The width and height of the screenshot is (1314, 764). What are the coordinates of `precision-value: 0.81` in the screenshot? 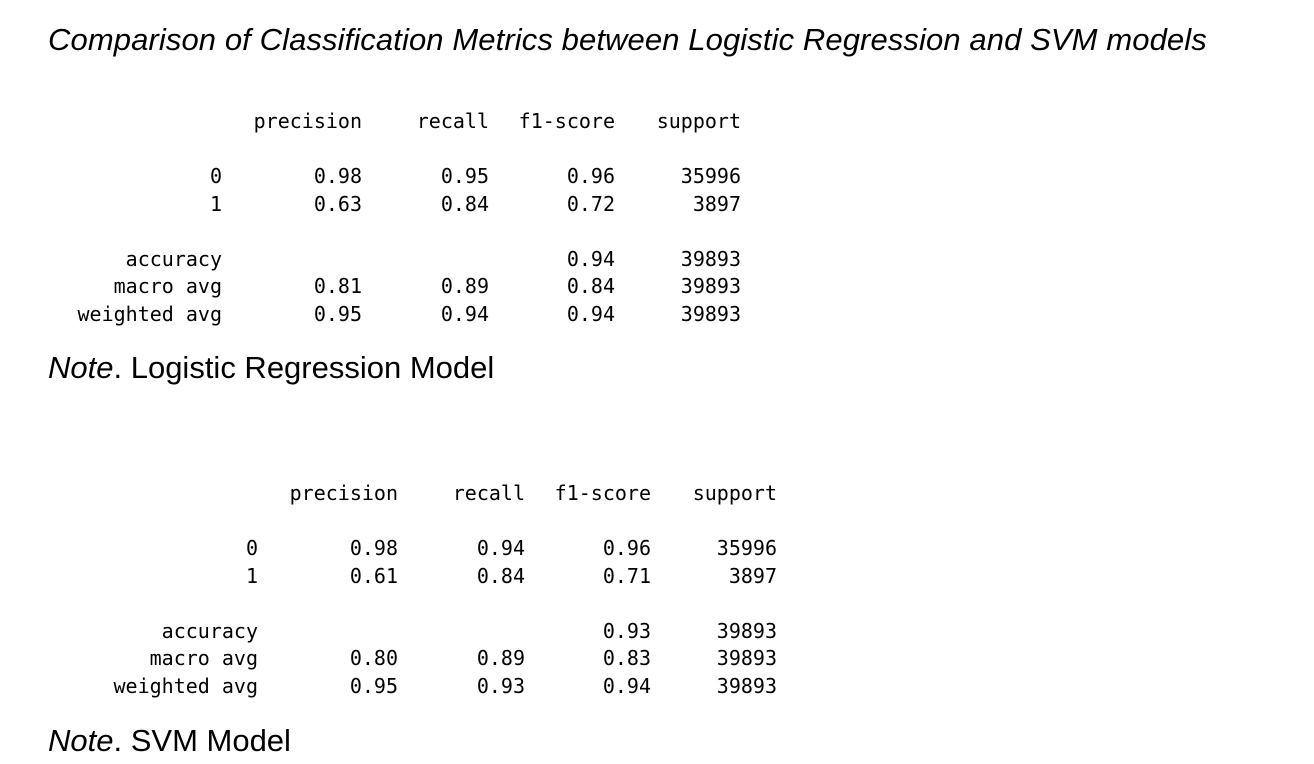 It's located at (337, 286).